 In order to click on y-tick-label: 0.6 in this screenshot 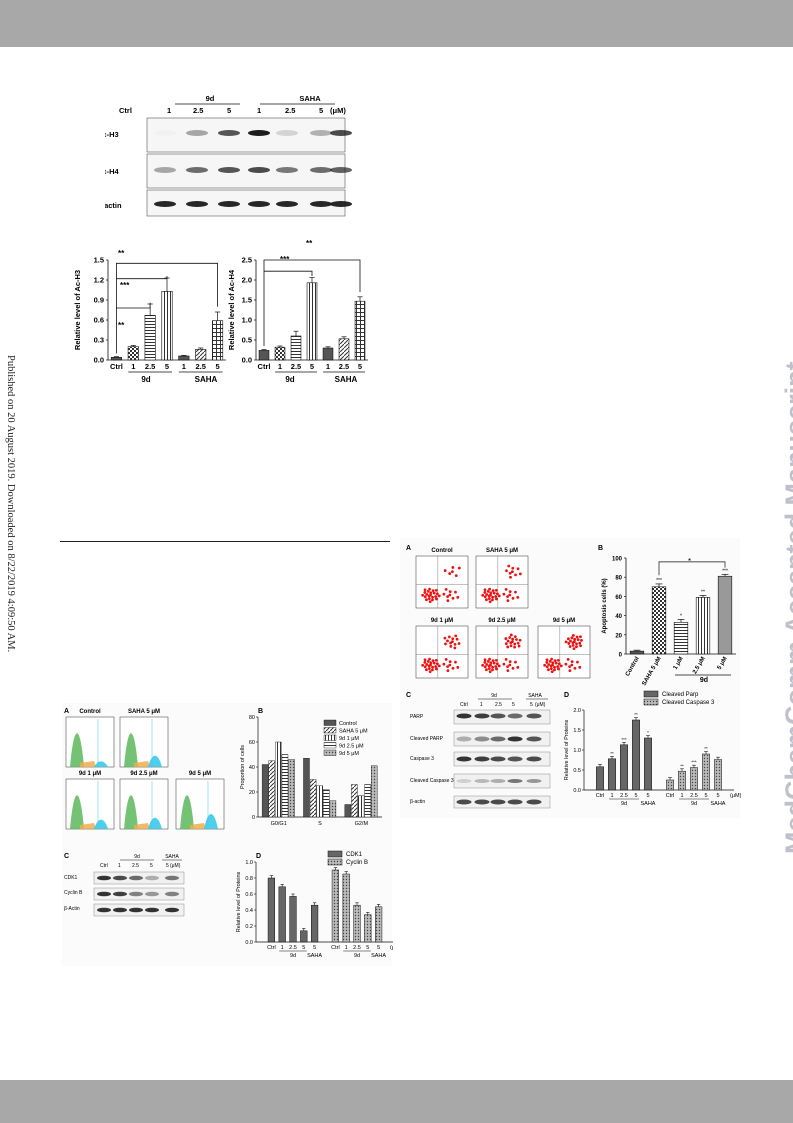, I will do `click(99, 320)`.